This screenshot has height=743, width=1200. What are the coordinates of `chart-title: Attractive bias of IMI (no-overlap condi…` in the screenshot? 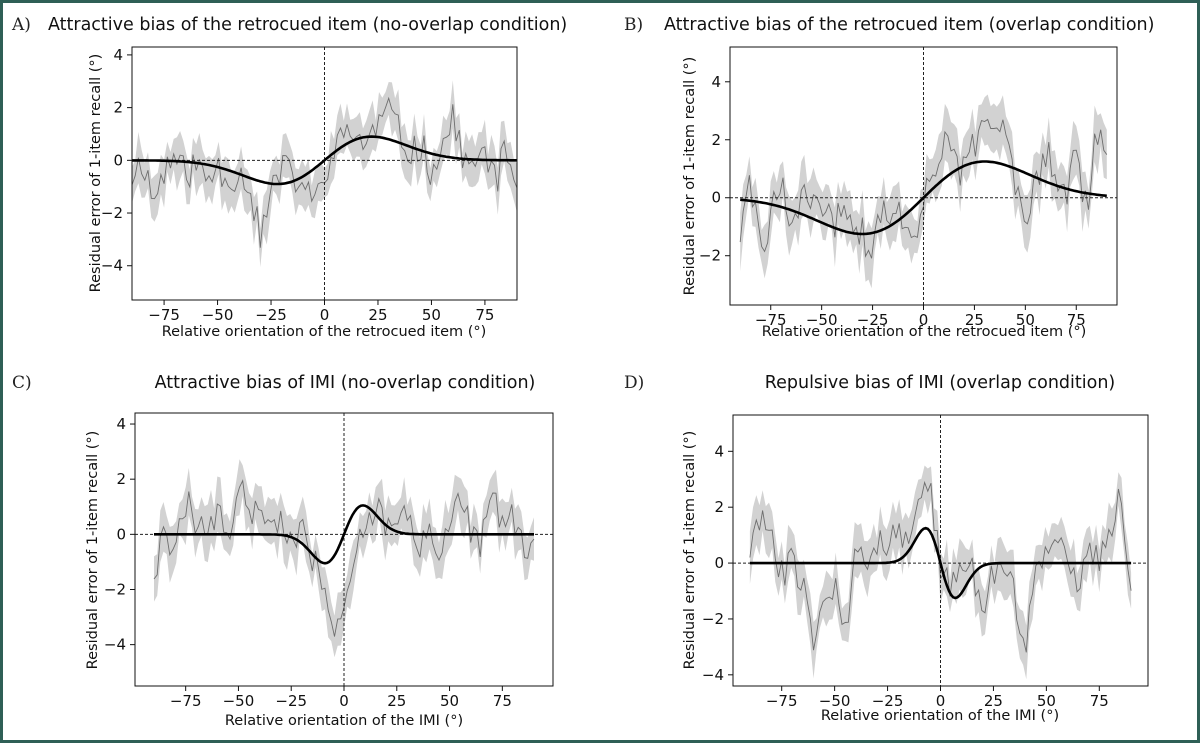 It's located at (345, 383).